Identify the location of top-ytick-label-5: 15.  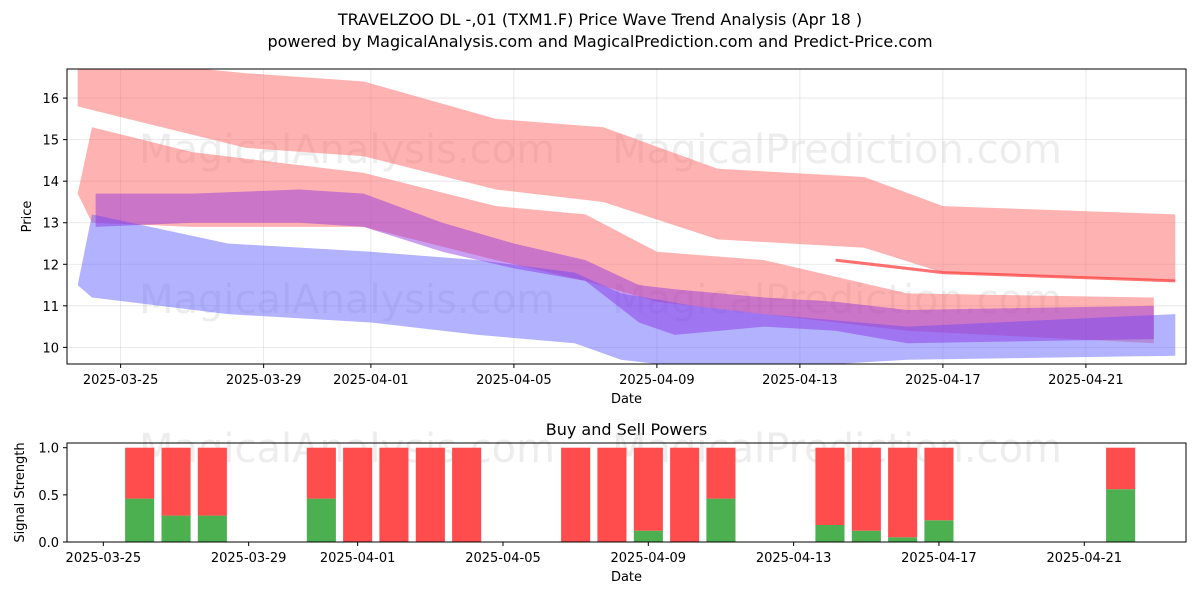
(50, 141).